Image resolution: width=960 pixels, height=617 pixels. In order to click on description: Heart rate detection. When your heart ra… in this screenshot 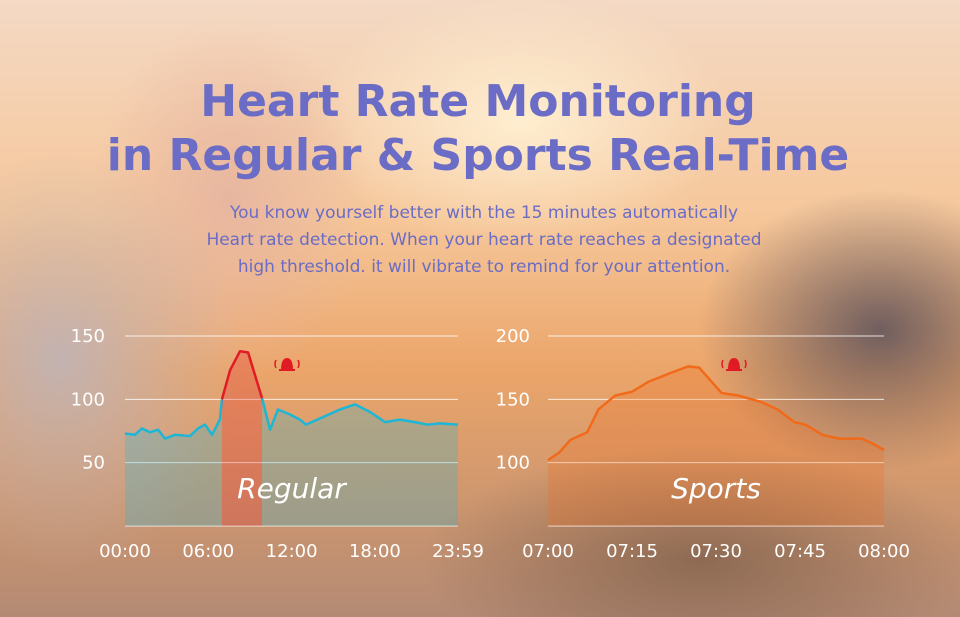, I will do `click(483, 240)`.